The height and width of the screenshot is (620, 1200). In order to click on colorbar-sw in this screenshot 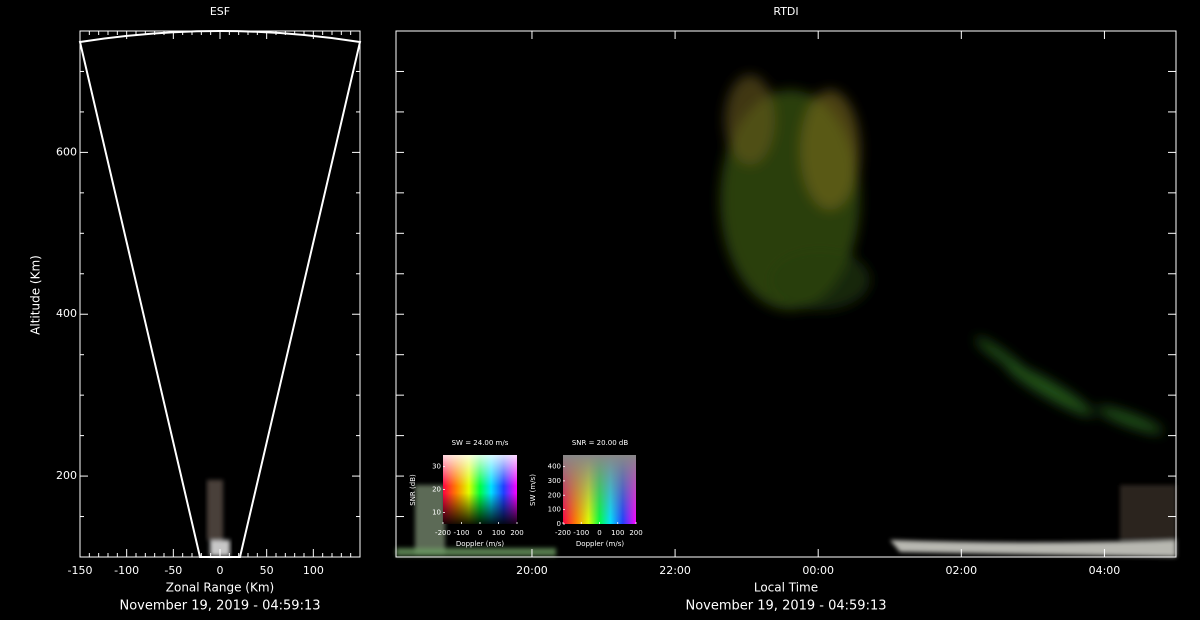, I will do `click(599, 489)`.